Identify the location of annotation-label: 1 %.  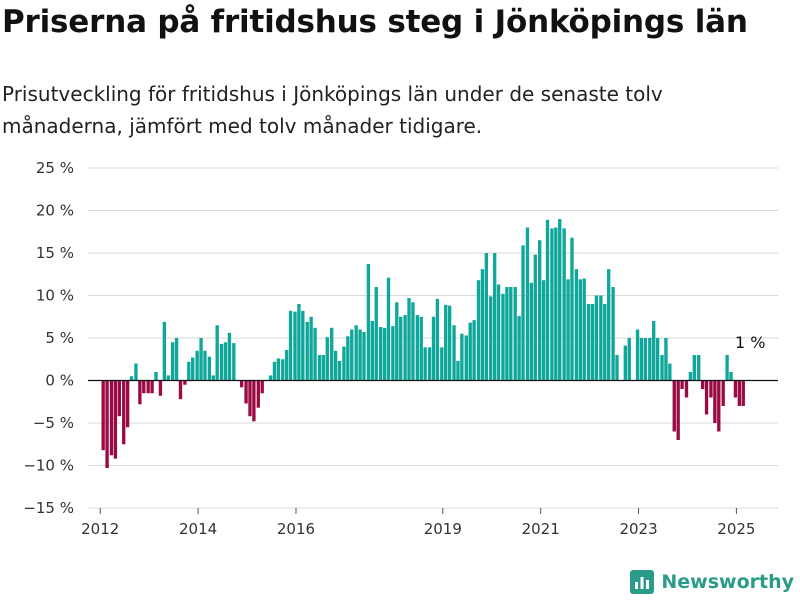
(750, 342).